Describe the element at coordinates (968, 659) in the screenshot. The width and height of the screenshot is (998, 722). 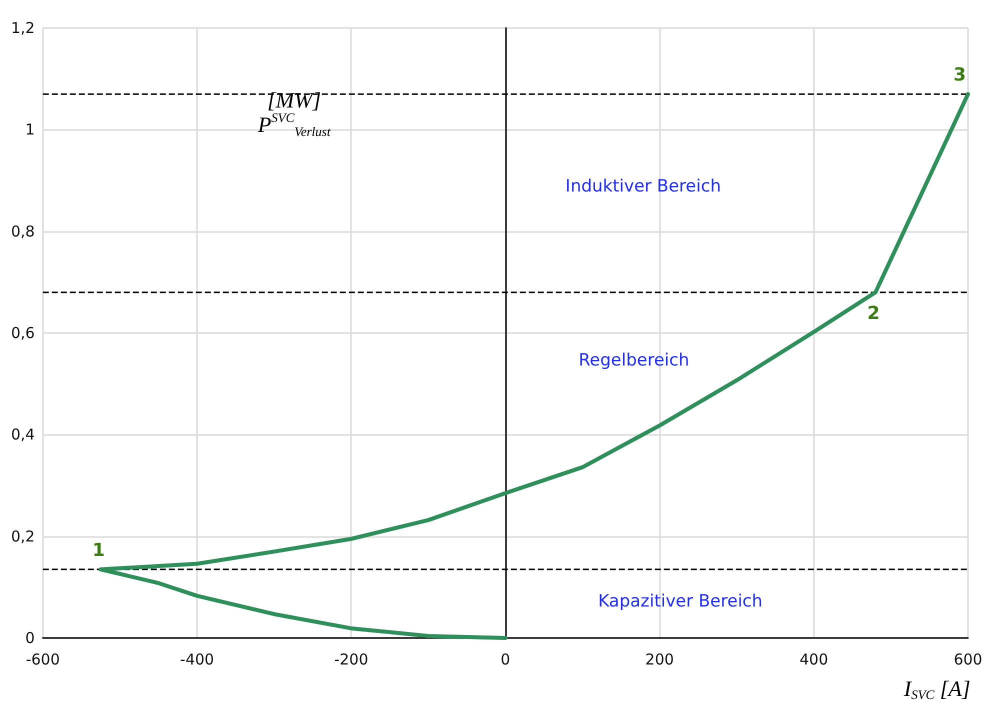
I see `x-tick-label: 600` at that location.